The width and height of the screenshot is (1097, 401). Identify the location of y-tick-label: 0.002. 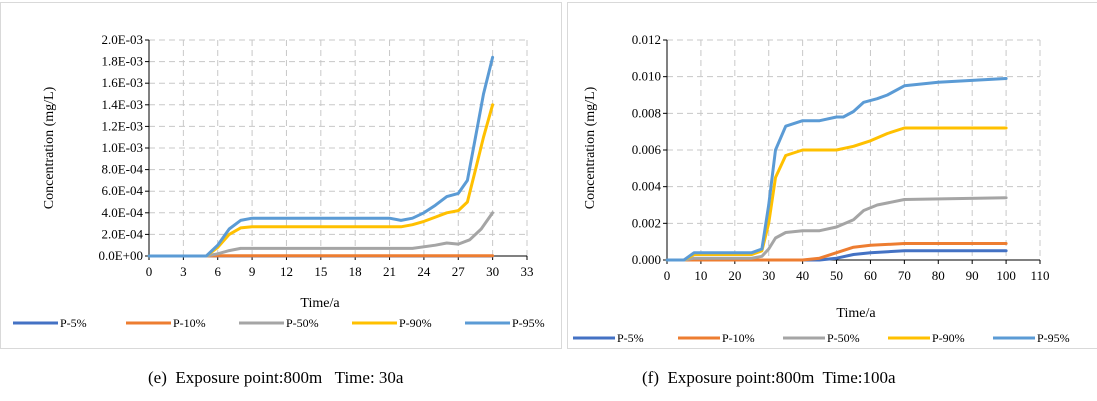
(646, 222).